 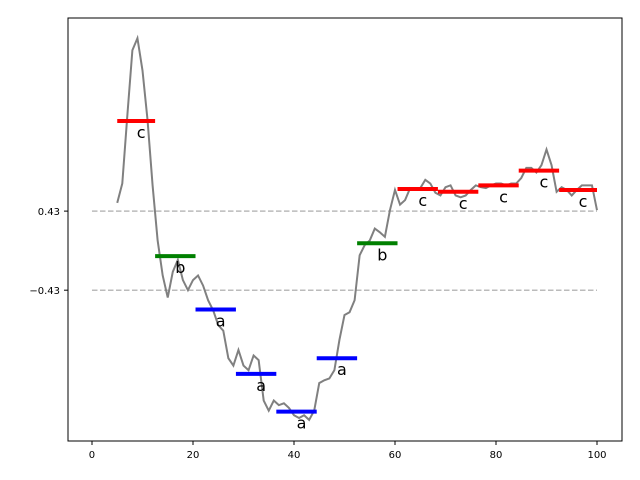 I want to click on x-tick-label: 80, so click(x=496, y=455).